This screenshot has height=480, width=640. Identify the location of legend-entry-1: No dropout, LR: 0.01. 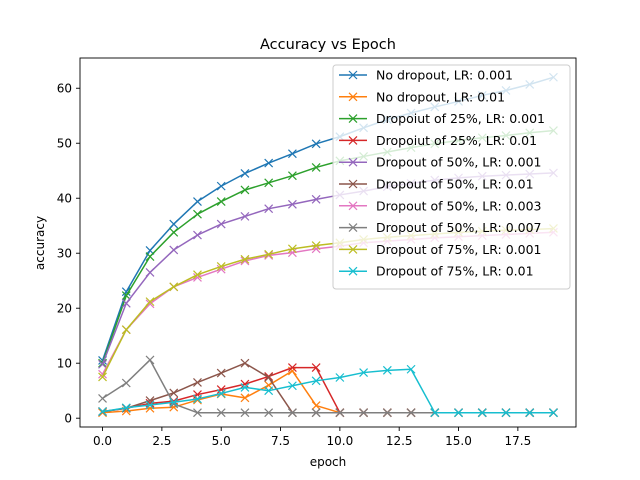
(422, 96).